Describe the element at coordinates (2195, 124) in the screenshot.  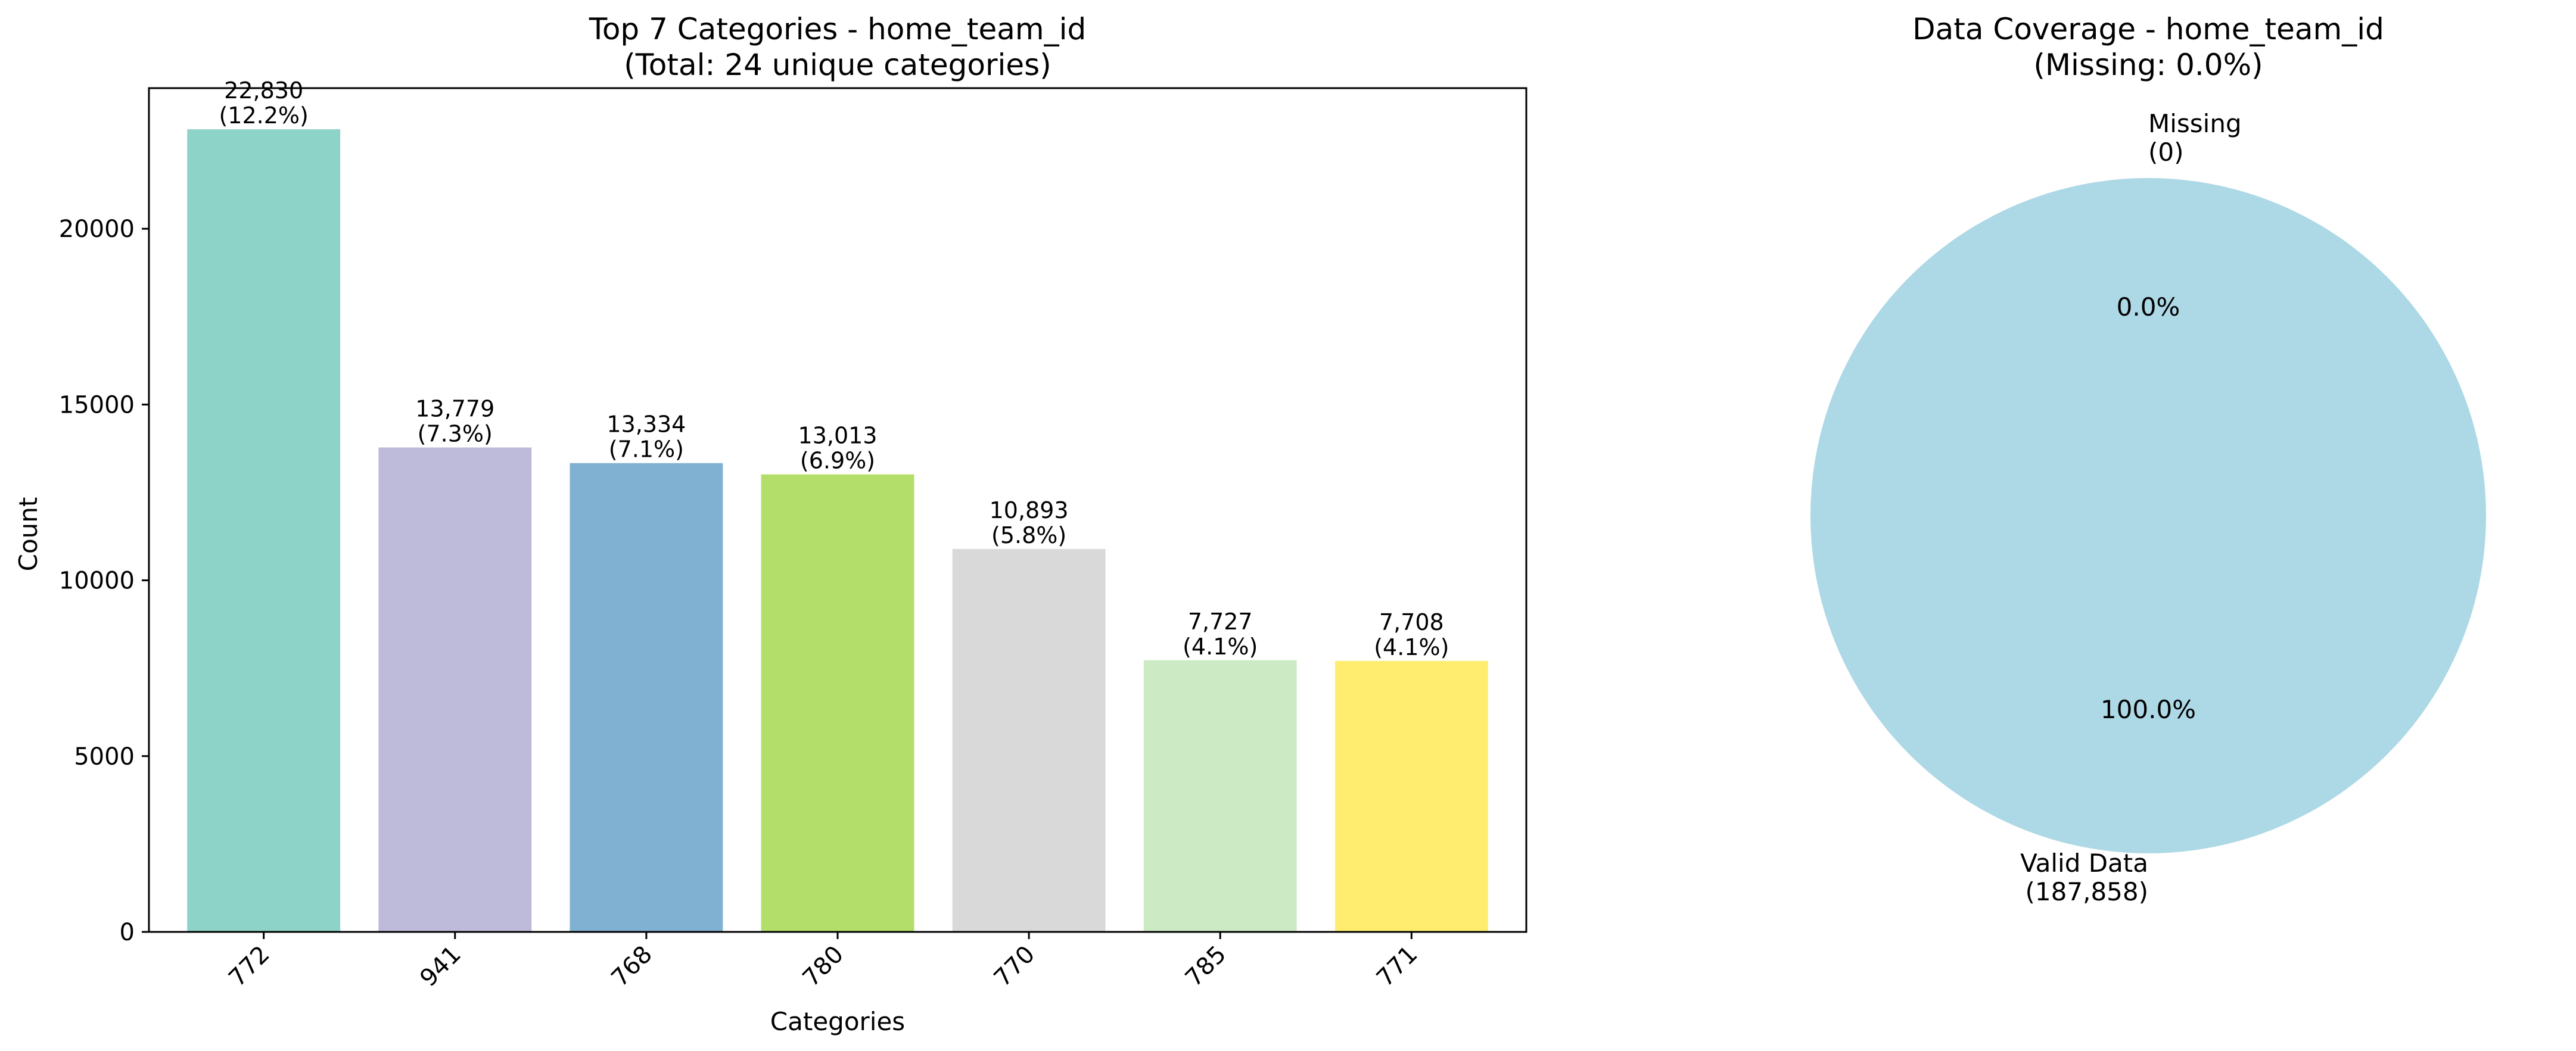
I see `missing-slice-label: Missing` at that location.